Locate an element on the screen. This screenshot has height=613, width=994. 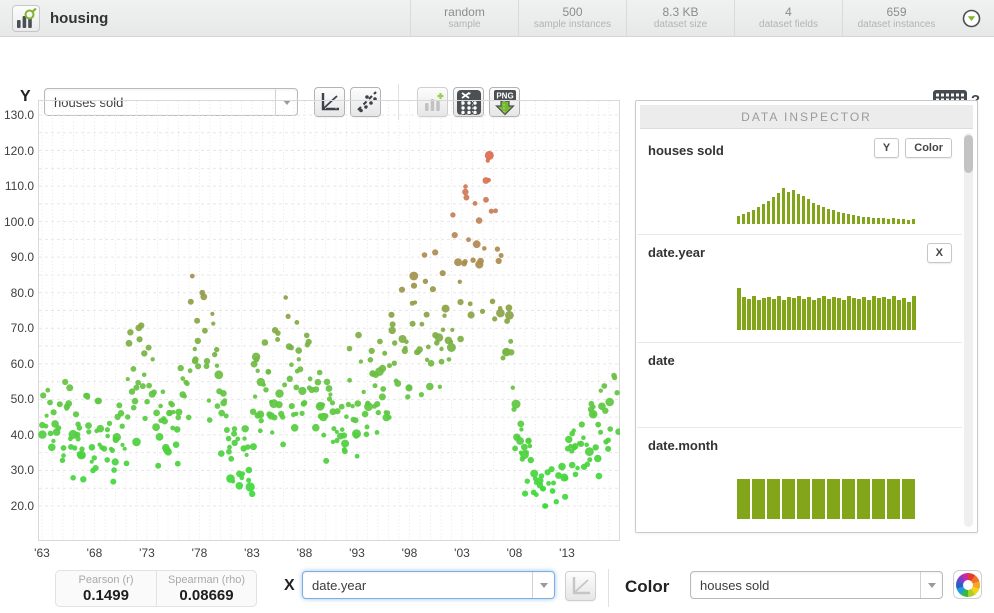
collapse-header-button is located at coordinates (971, 18).